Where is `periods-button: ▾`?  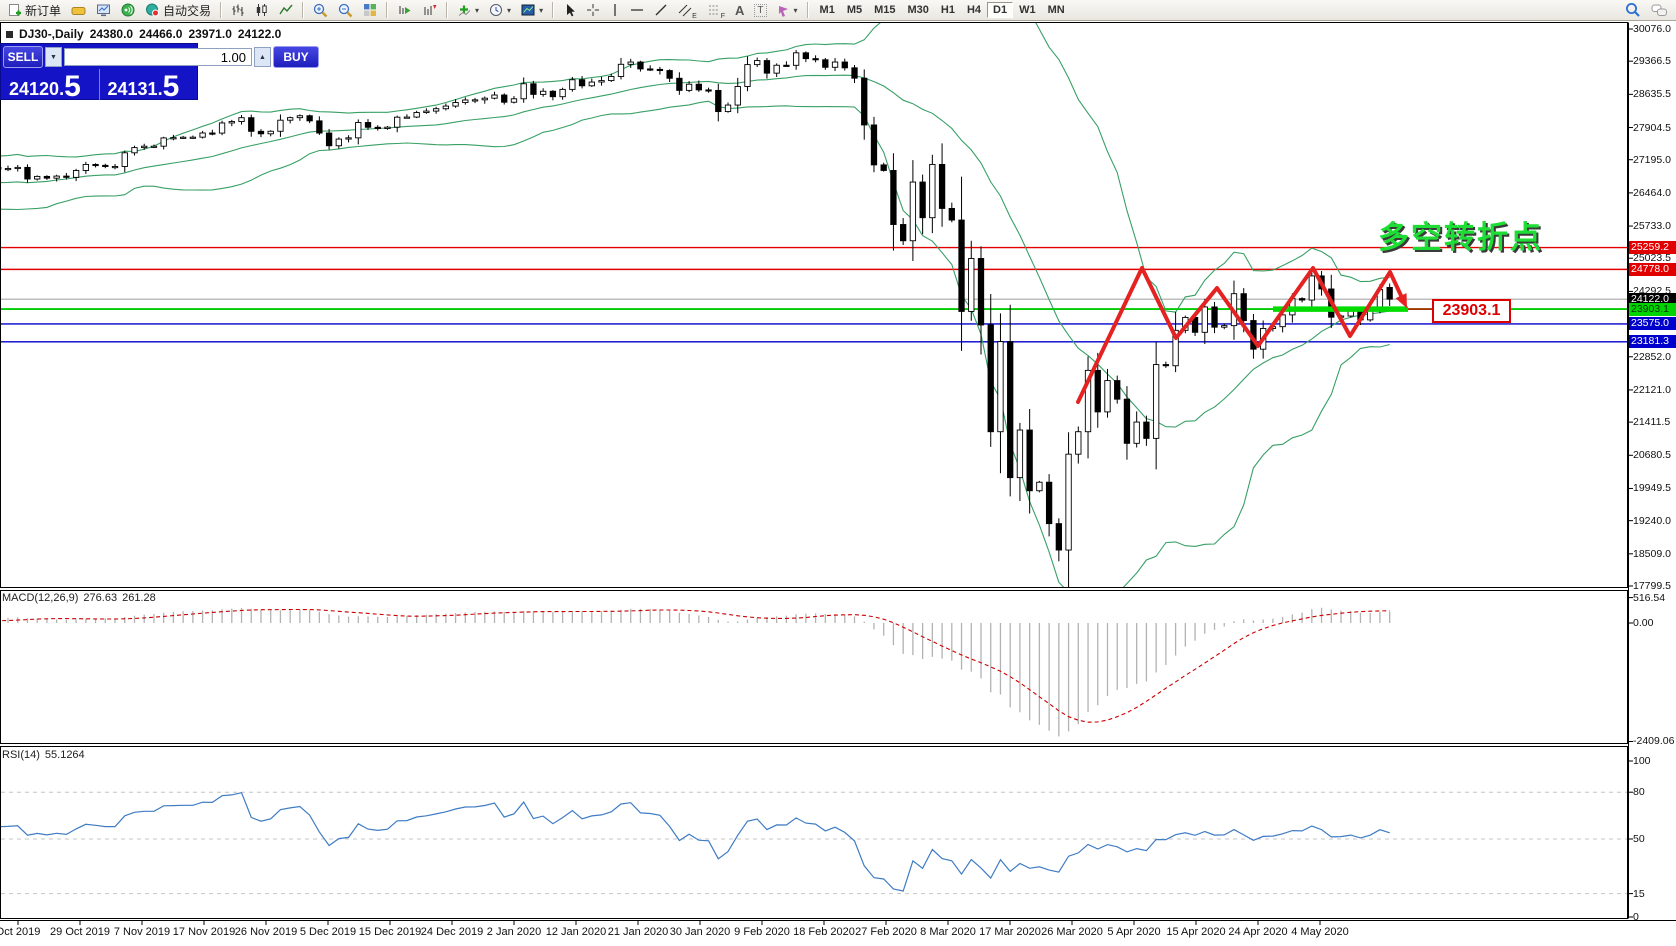 periods-button: ▾ is located at coordinates (500, 10).